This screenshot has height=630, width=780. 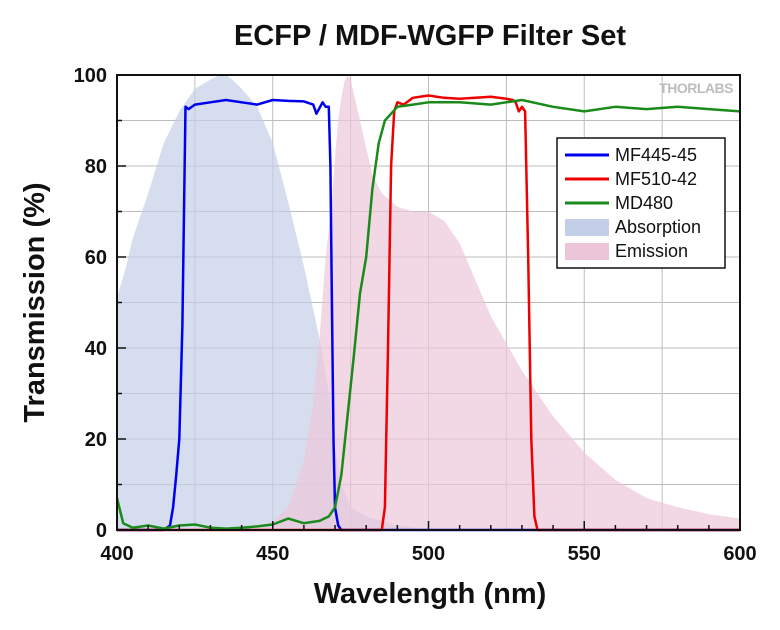 What do you see at coordinates (430, 594) in the screenshot?
I see `x-axis-label: Wavelength (nm)` at bounding box center [430, 594].